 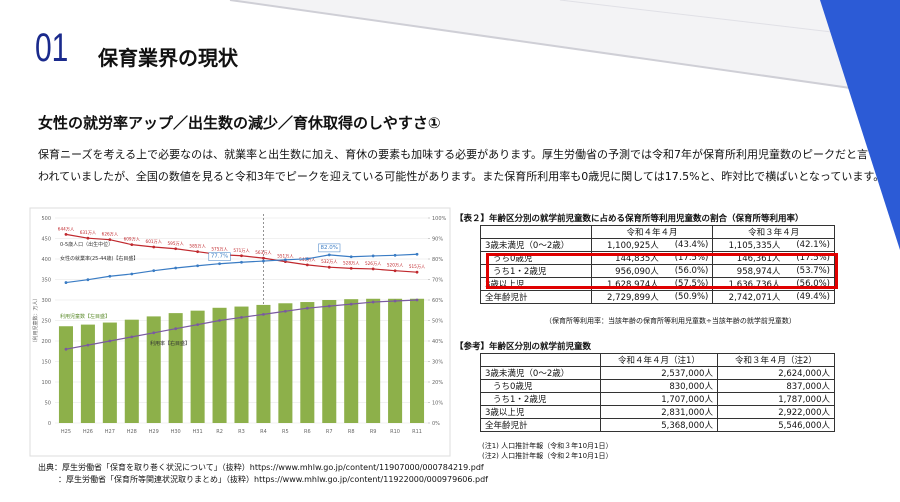 What do you see at coordinates (626, 297) in the screenshot?
I see `table-cell: 2,729,899人` at bounding box center [626, 297].